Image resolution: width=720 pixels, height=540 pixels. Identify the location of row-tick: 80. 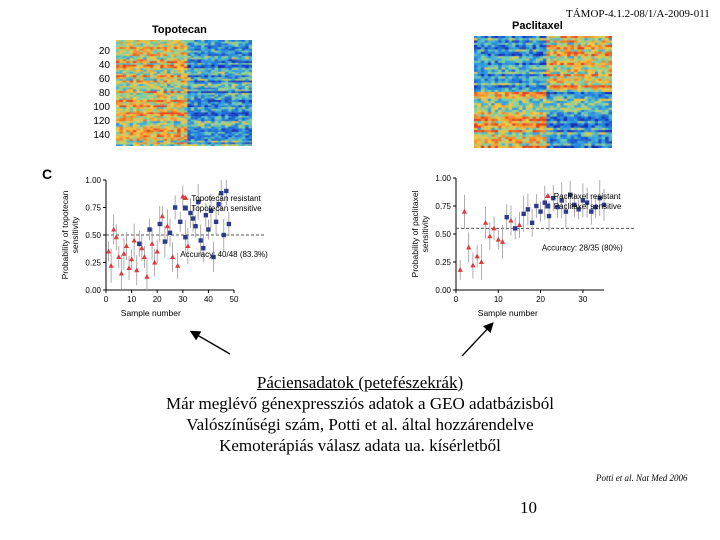
(104, 93).